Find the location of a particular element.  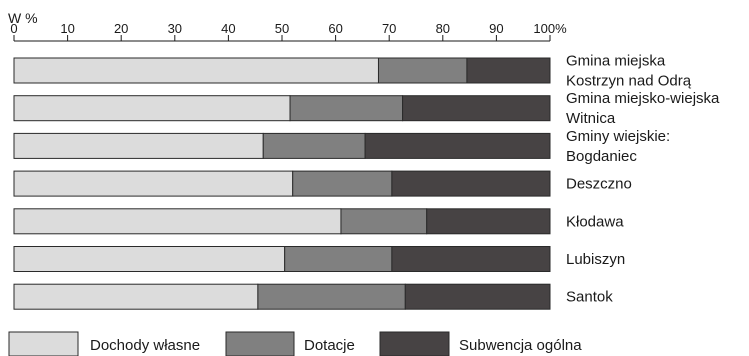

category-label: Gmina miejska is located at coordinates (616, 61).